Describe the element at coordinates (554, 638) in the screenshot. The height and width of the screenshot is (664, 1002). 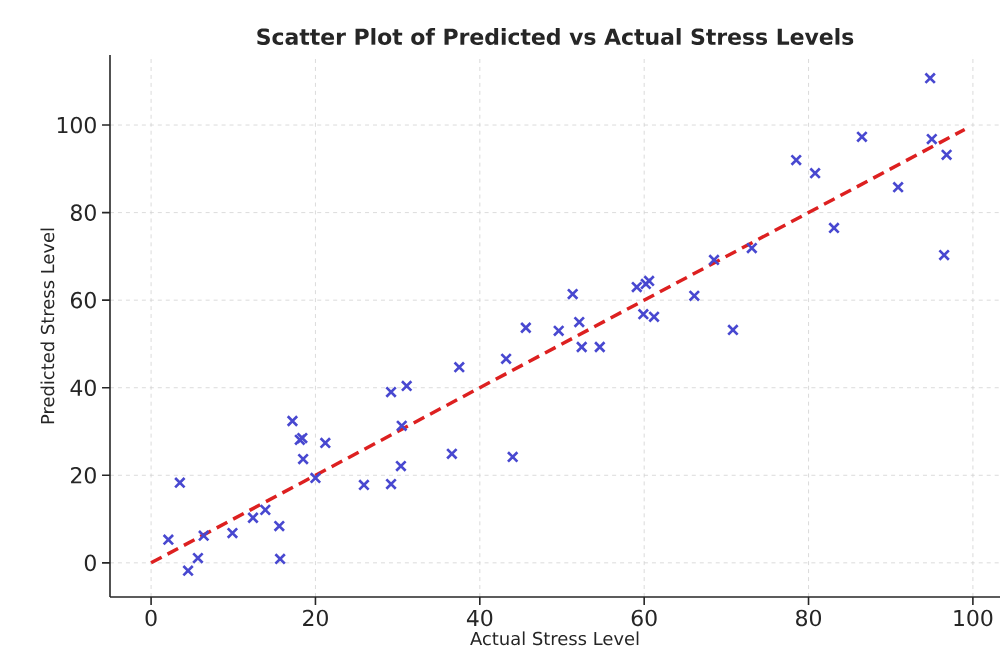
I see `x-axis-title: Actual Stress Level` at that location.